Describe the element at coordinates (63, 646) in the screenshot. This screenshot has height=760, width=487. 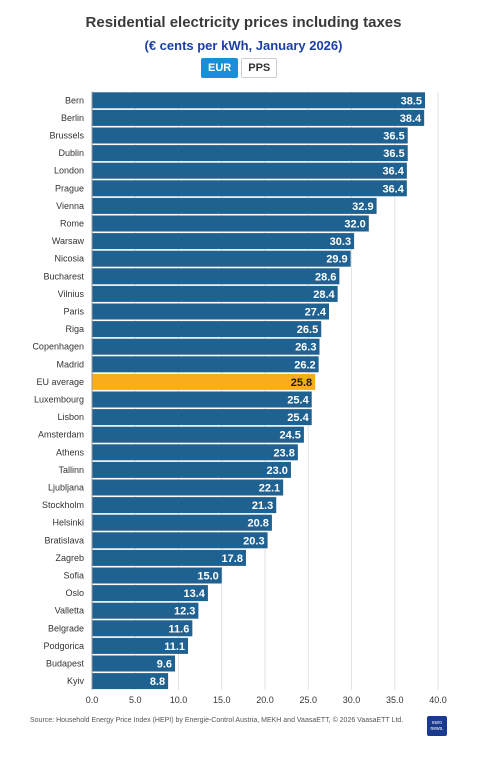
I see `category-label: Podgorica` at that location.